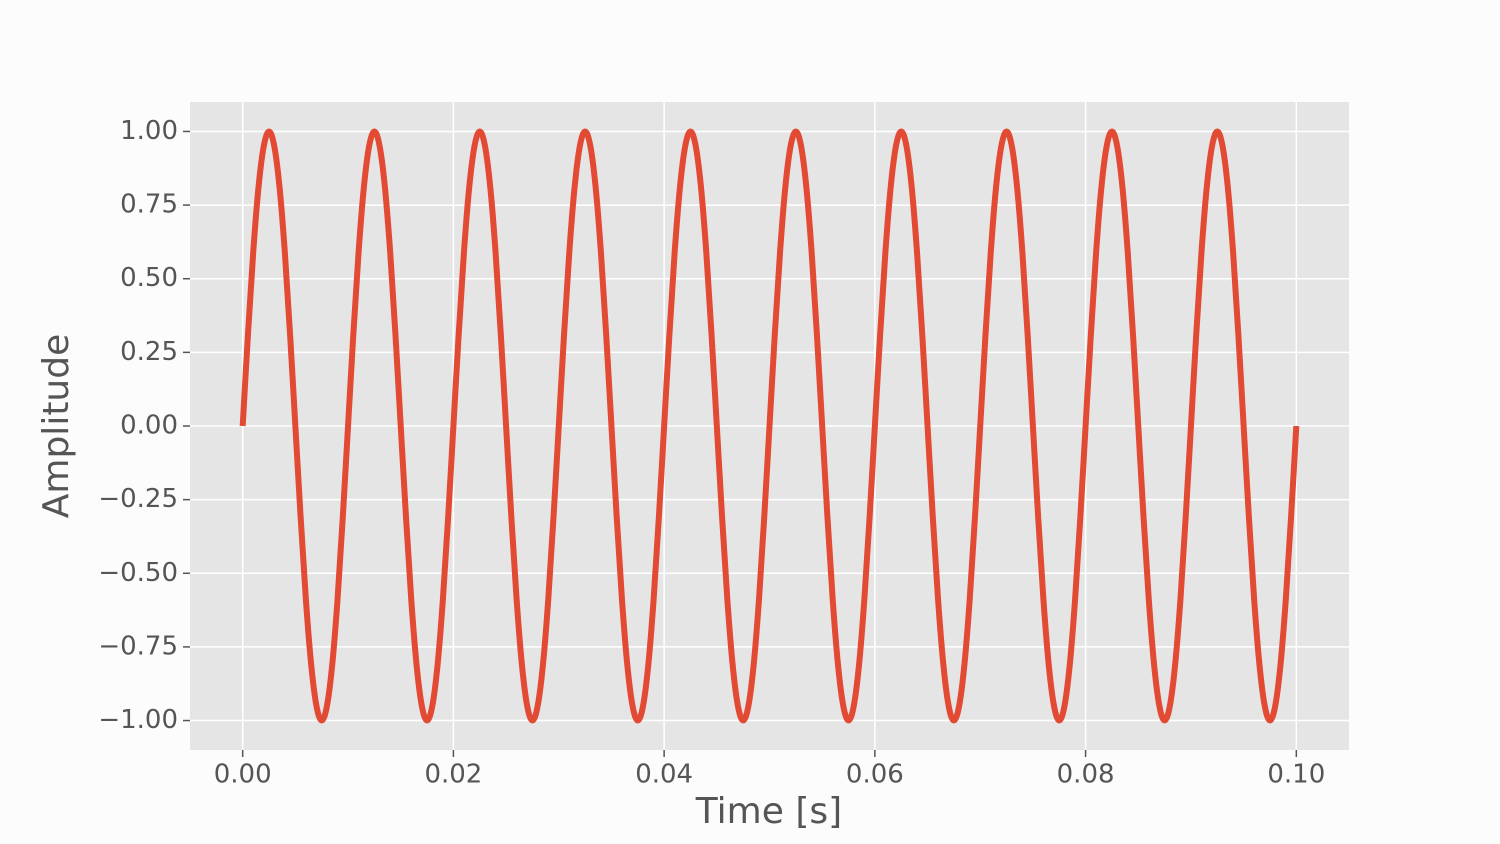  What do you see at coordinates (453, 775) in the screenshot?
I see `x-tick-label: 0.02` at bounding box center [453, 775].